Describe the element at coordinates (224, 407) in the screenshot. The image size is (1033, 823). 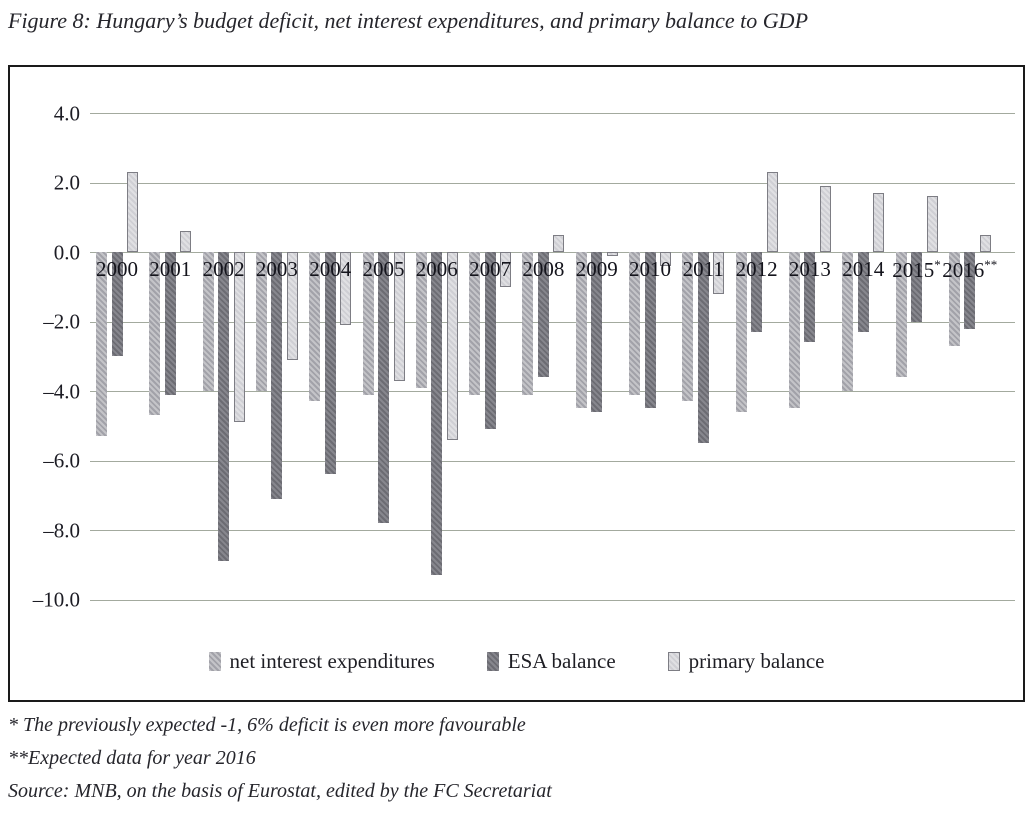
I see `bar-esa-balance-2002` at that location.